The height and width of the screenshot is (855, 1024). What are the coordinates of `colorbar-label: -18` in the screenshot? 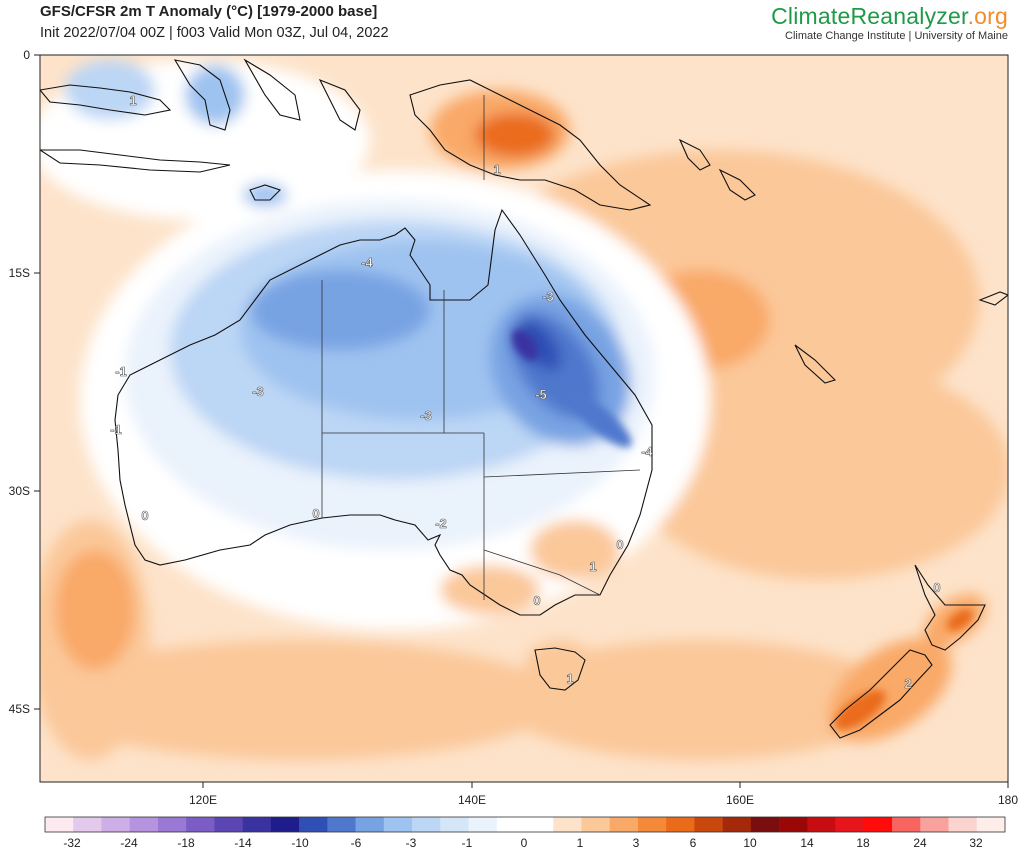 It's located at (186, 843).